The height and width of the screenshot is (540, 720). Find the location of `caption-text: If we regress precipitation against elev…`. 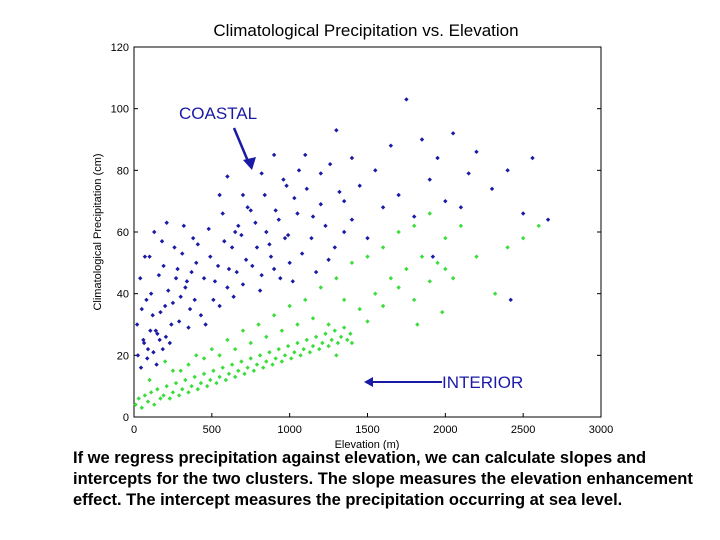

caption-text: If we regress precipitation against elev… is located at coordinates (383, 479).